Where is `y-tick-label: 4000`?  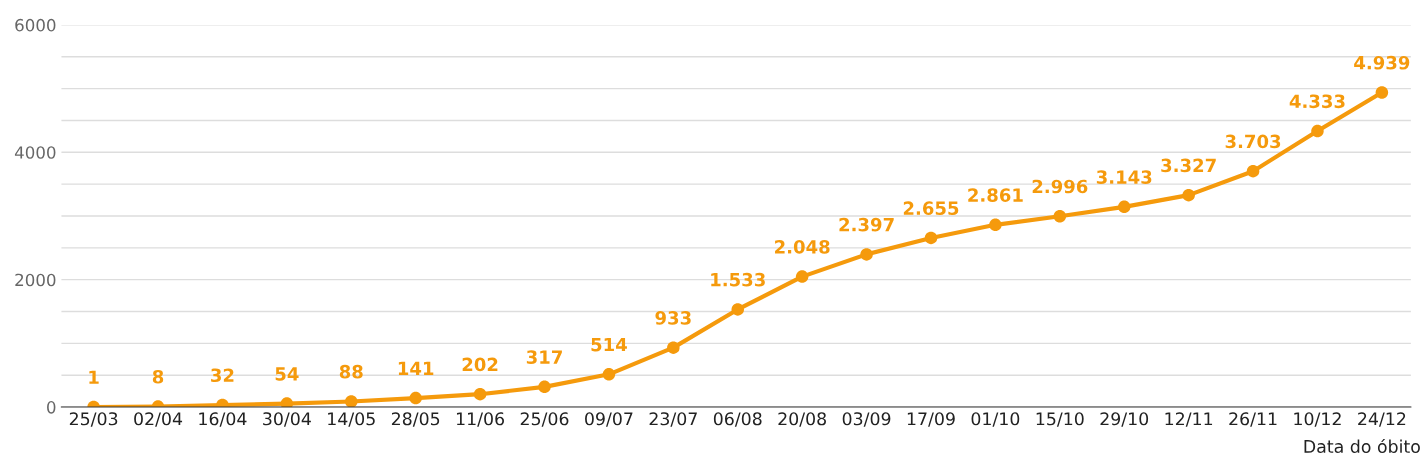
y-tick-label: 4000 is located at coordinates (35, 152).